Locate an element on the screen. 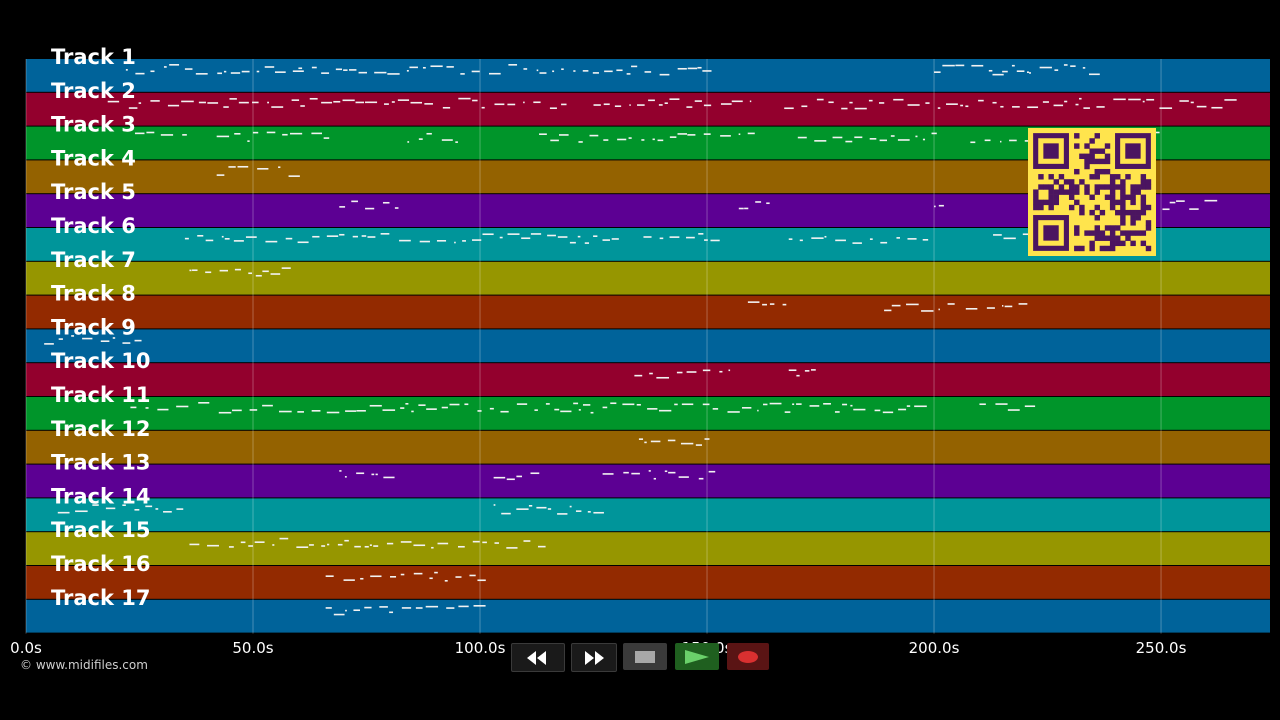 The image size is (1280, 720). play-icon is located at coordinates (697, 656).